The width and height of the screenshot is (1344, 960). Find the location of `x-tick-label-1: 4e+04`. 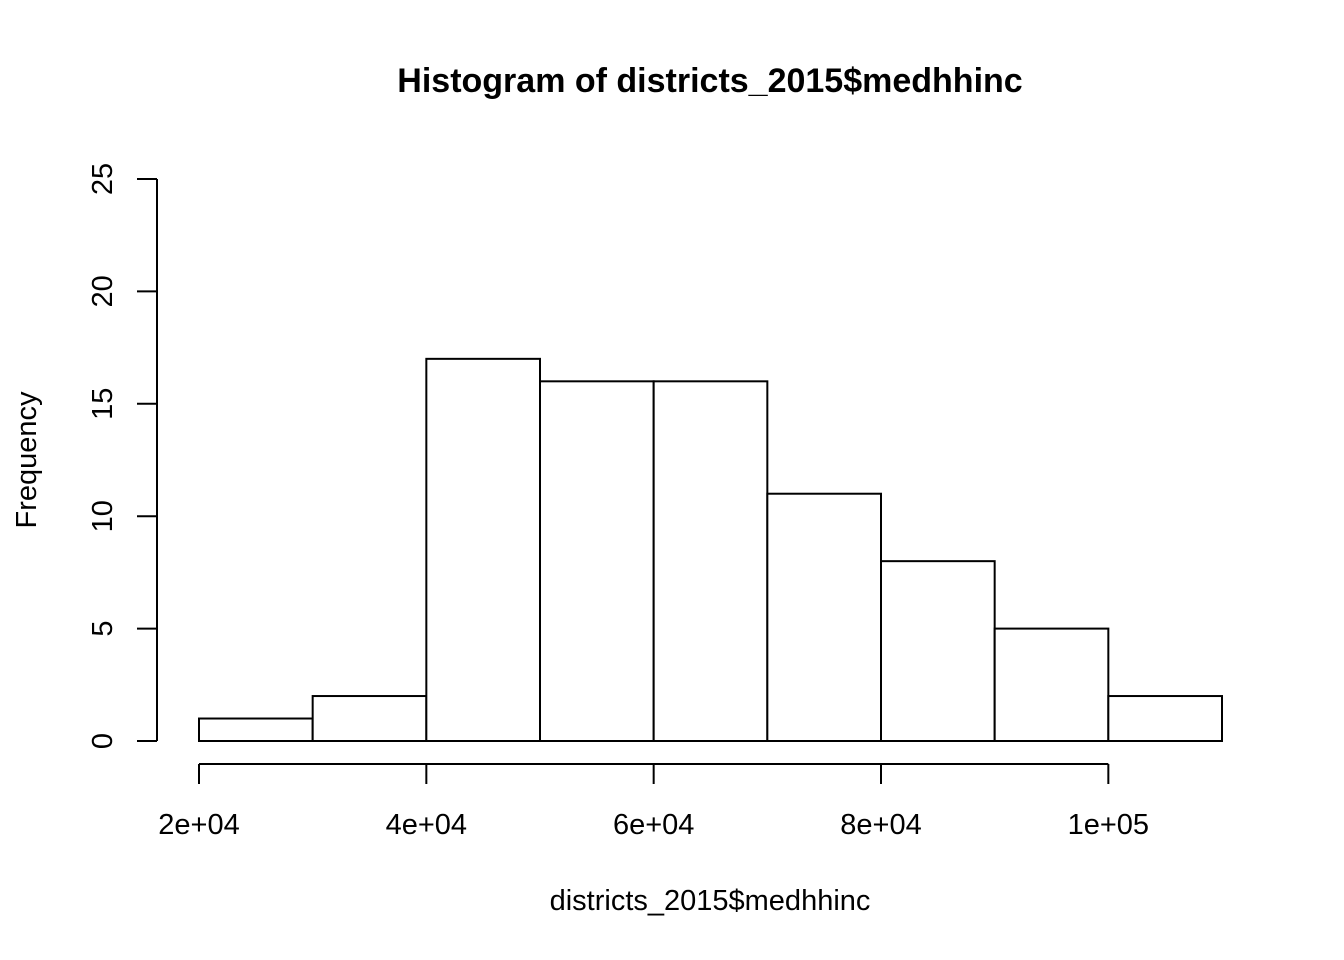

x-tick-label-1: 4e+04 is located at coordinates (426, 825).